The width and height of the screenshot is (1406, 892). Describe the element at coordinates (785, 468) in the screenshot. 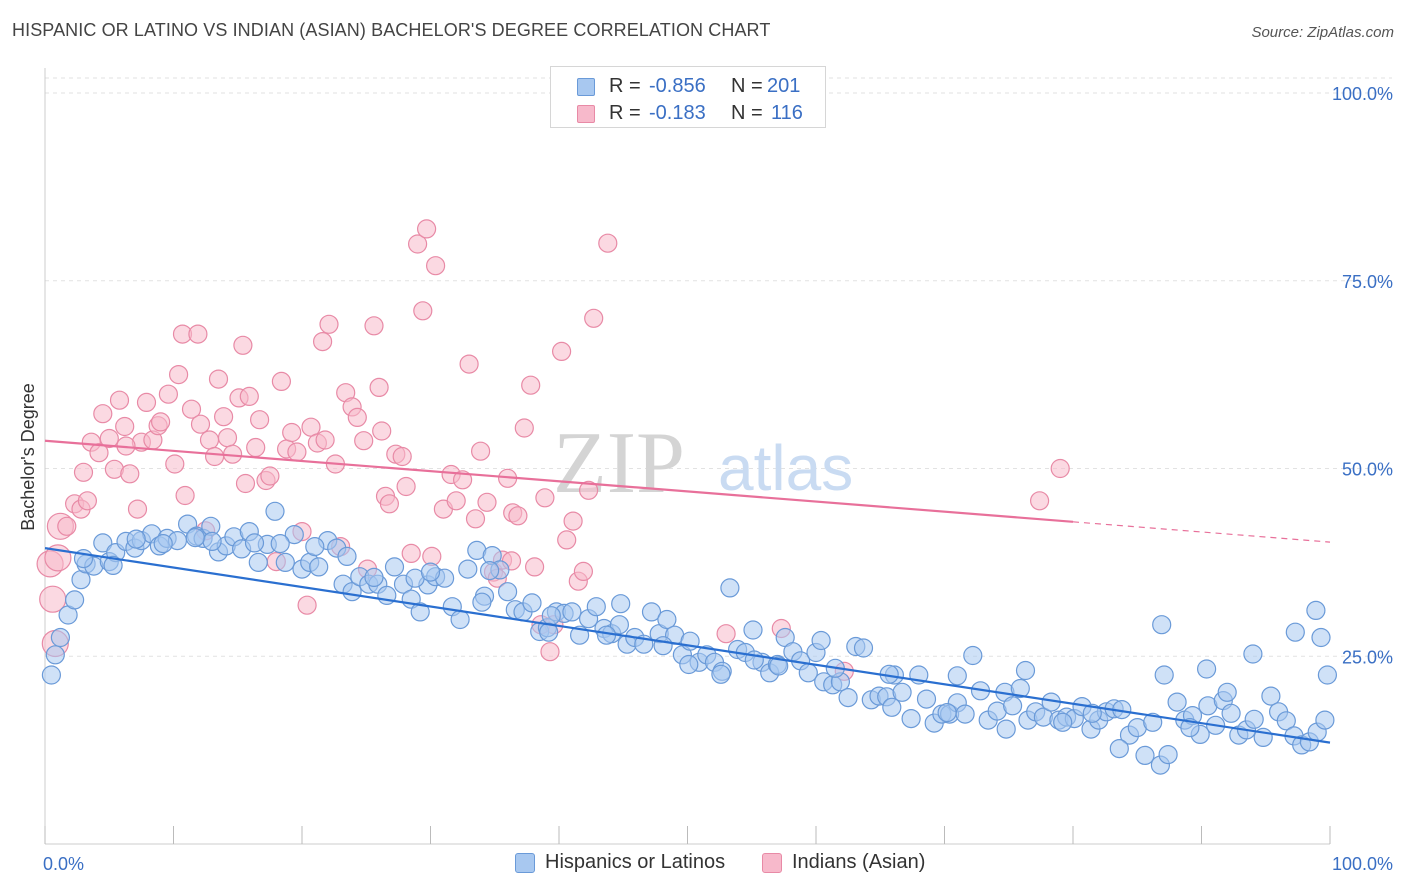

I see `watermark-atlas: atlas` at that location.